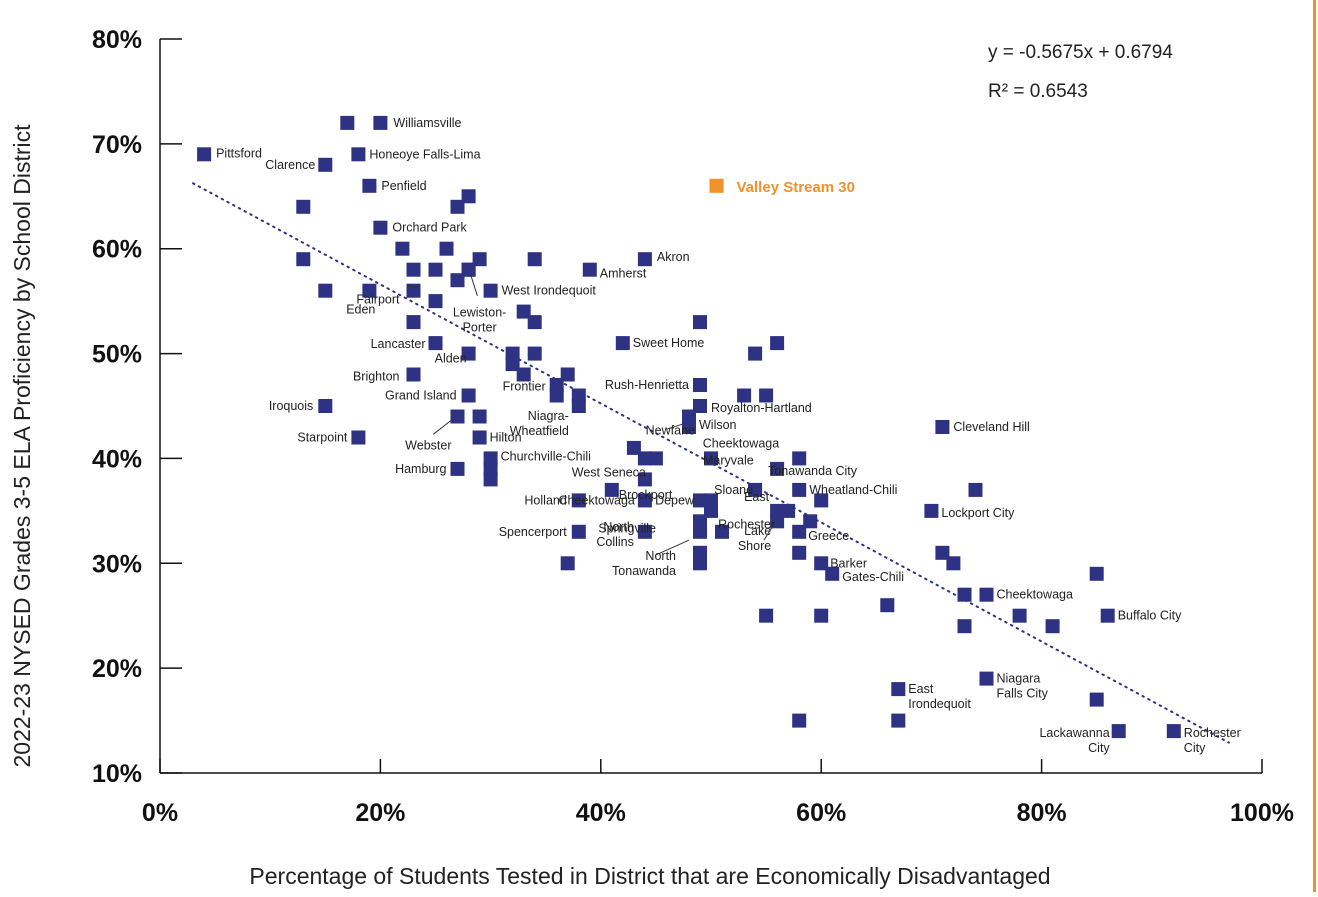  Describe the element at coordinates (673, 257) in the screenshot. I see `point-label-line: Akron` at that location.